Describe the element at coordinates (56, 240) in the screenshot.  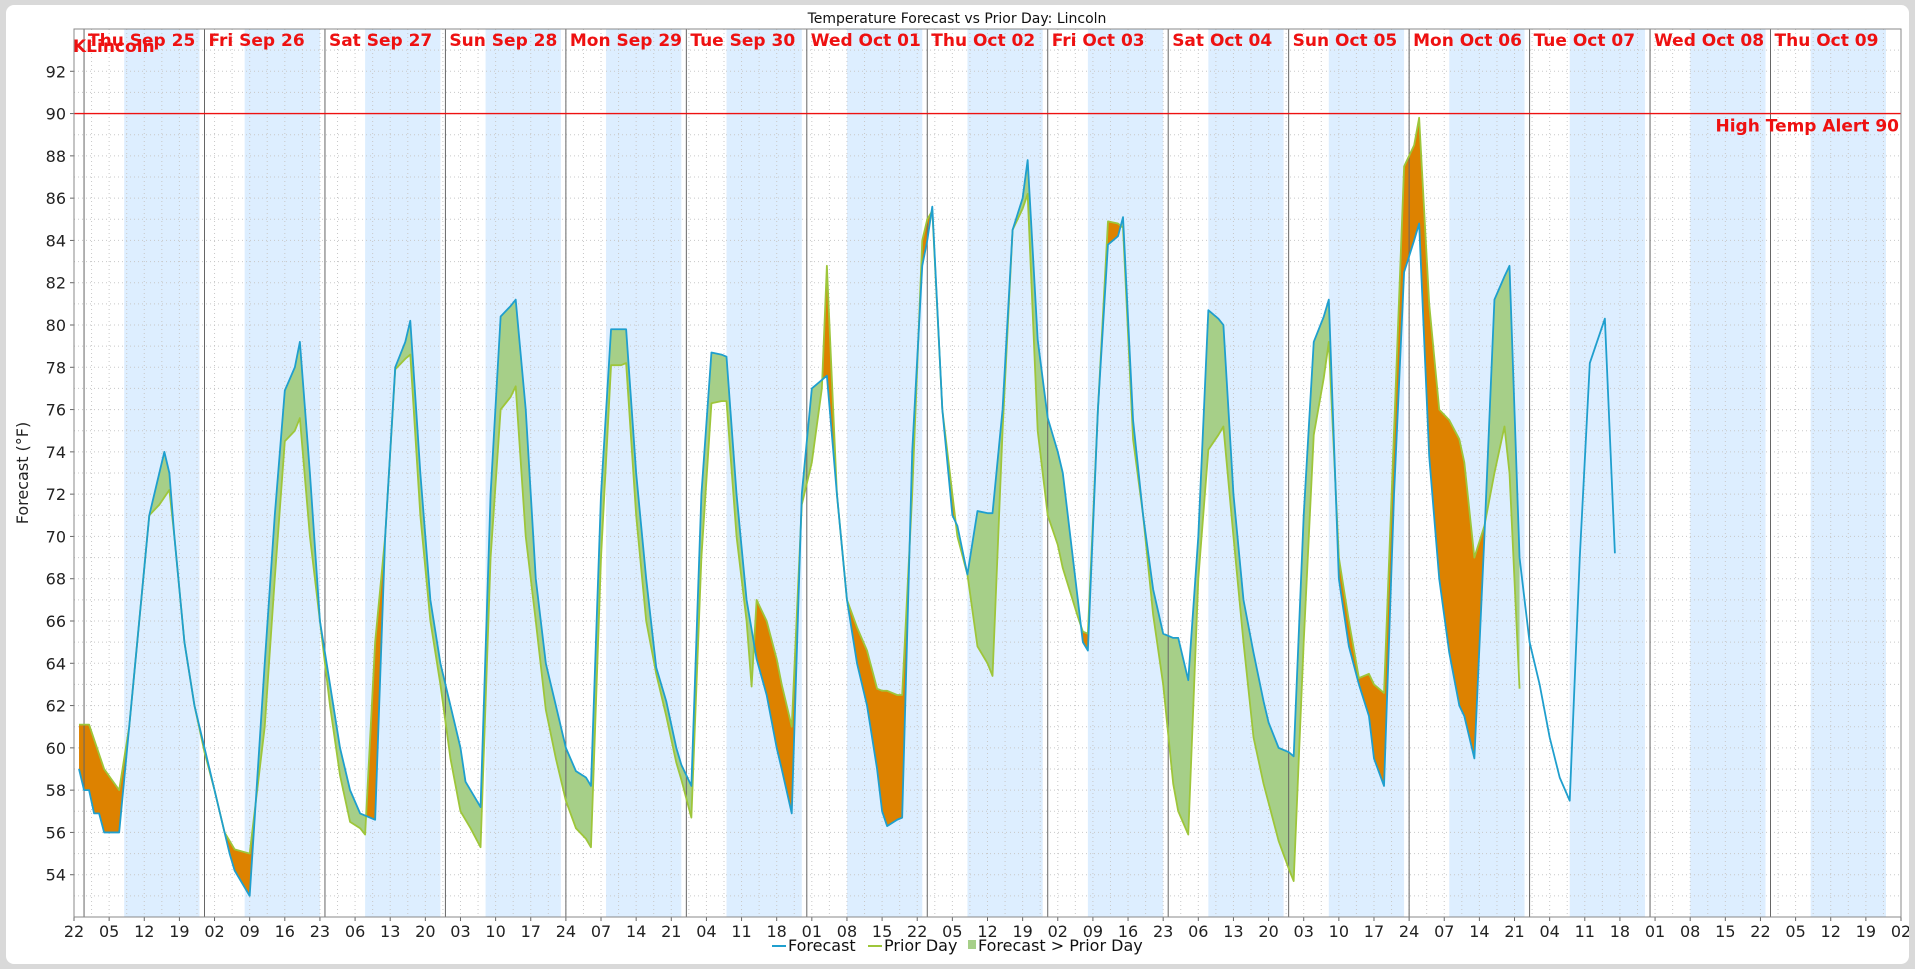
I see `y-tick-label: 84` at that location.